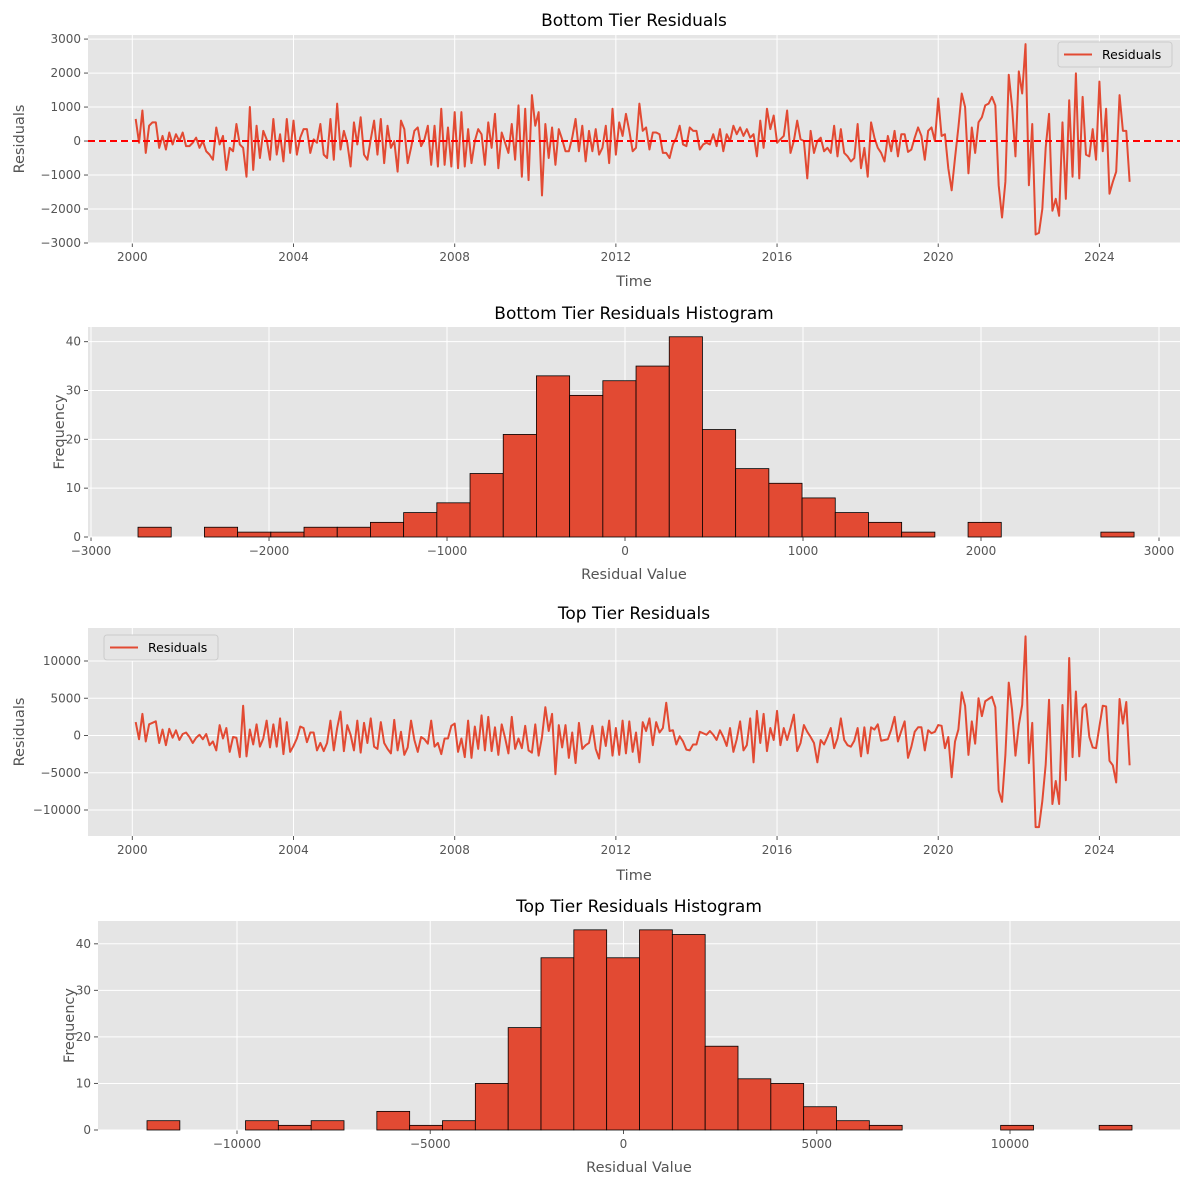  What do you see at coordinates (60, 209) in the screenshot?
I see `y-tick-label: −2000` at bounding box center [60, 209].